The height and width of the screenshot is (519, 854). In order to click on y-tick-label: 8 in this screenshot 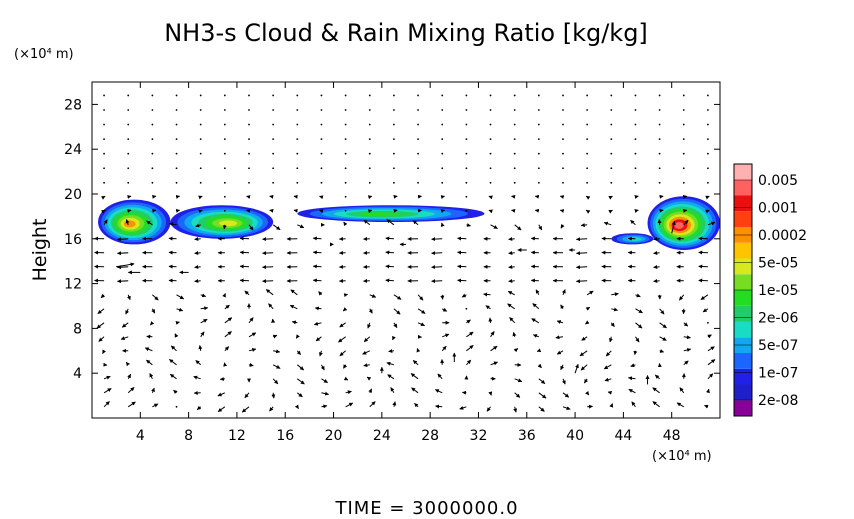, I will do `click(77, 329)`.